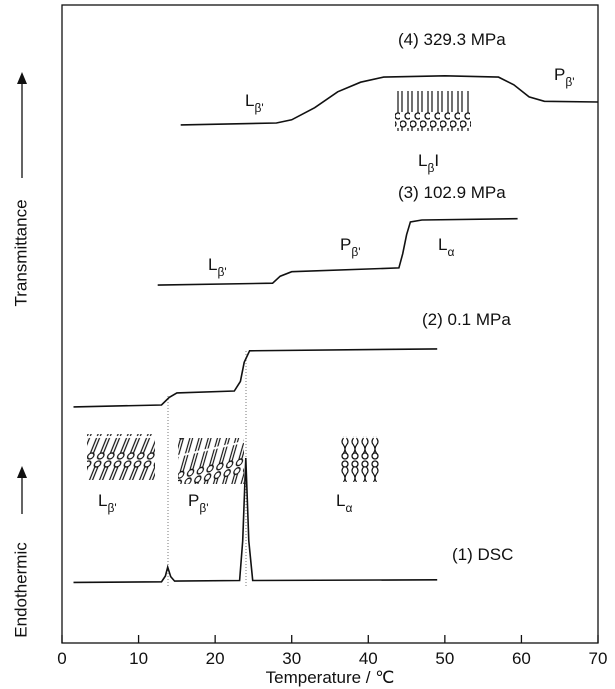 This screenshot has height=689, width=615. Describe the element at coordinates (291, 658) in the screenshot. I see `x-tick-label: 30` at that location.